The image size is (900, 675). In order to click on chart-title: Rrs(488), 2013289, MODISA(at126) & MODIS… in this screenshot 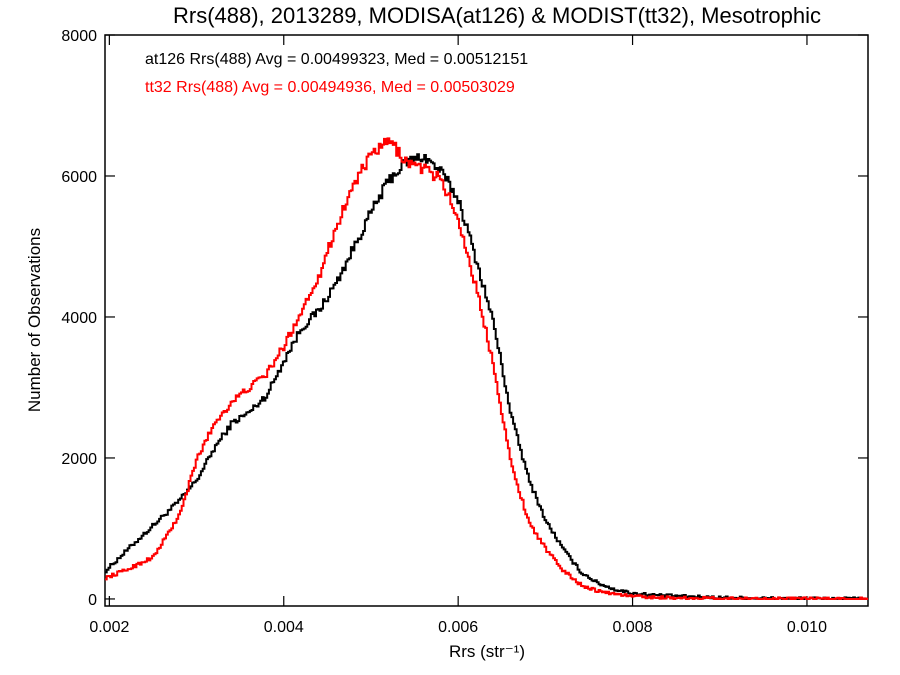, I will do `click(497, 15)`.